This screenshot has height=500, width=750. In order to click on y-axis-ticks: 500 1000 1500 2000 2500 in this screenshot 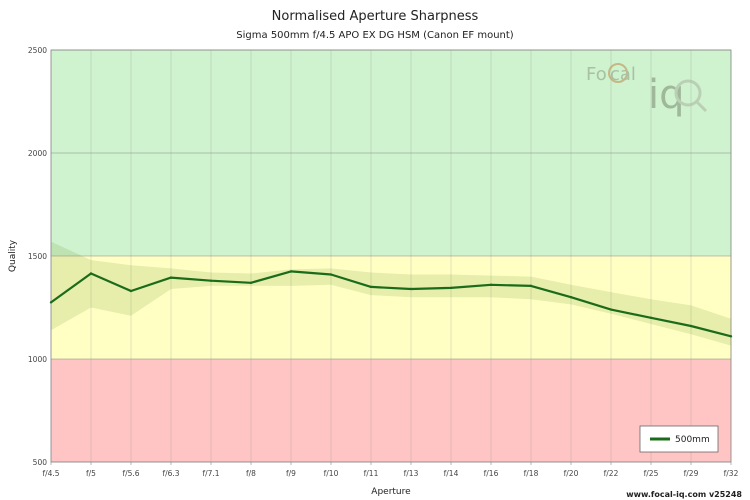, I will do `click(37, 256)`.